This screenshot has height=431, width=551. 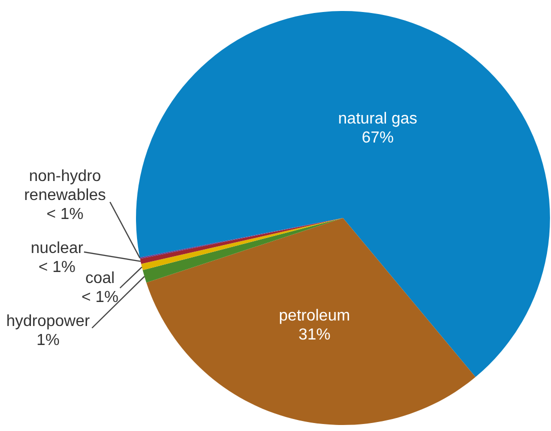 What do you see at coordinates (378, 137) in the screenshot?
I see `data-label: 67%` at bounding box center [378, 137].